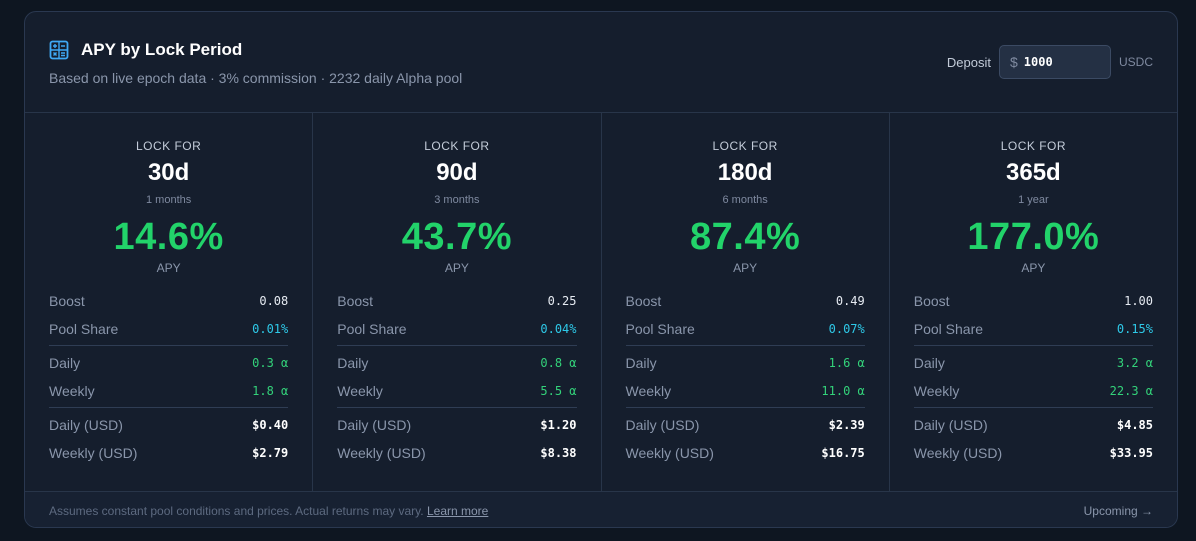 The width and height of the screenshot is (1196, 541). Describe the element at coordinates (1134, 363) in the screenshot. I see `daily-value: 3.2 α` at that location.